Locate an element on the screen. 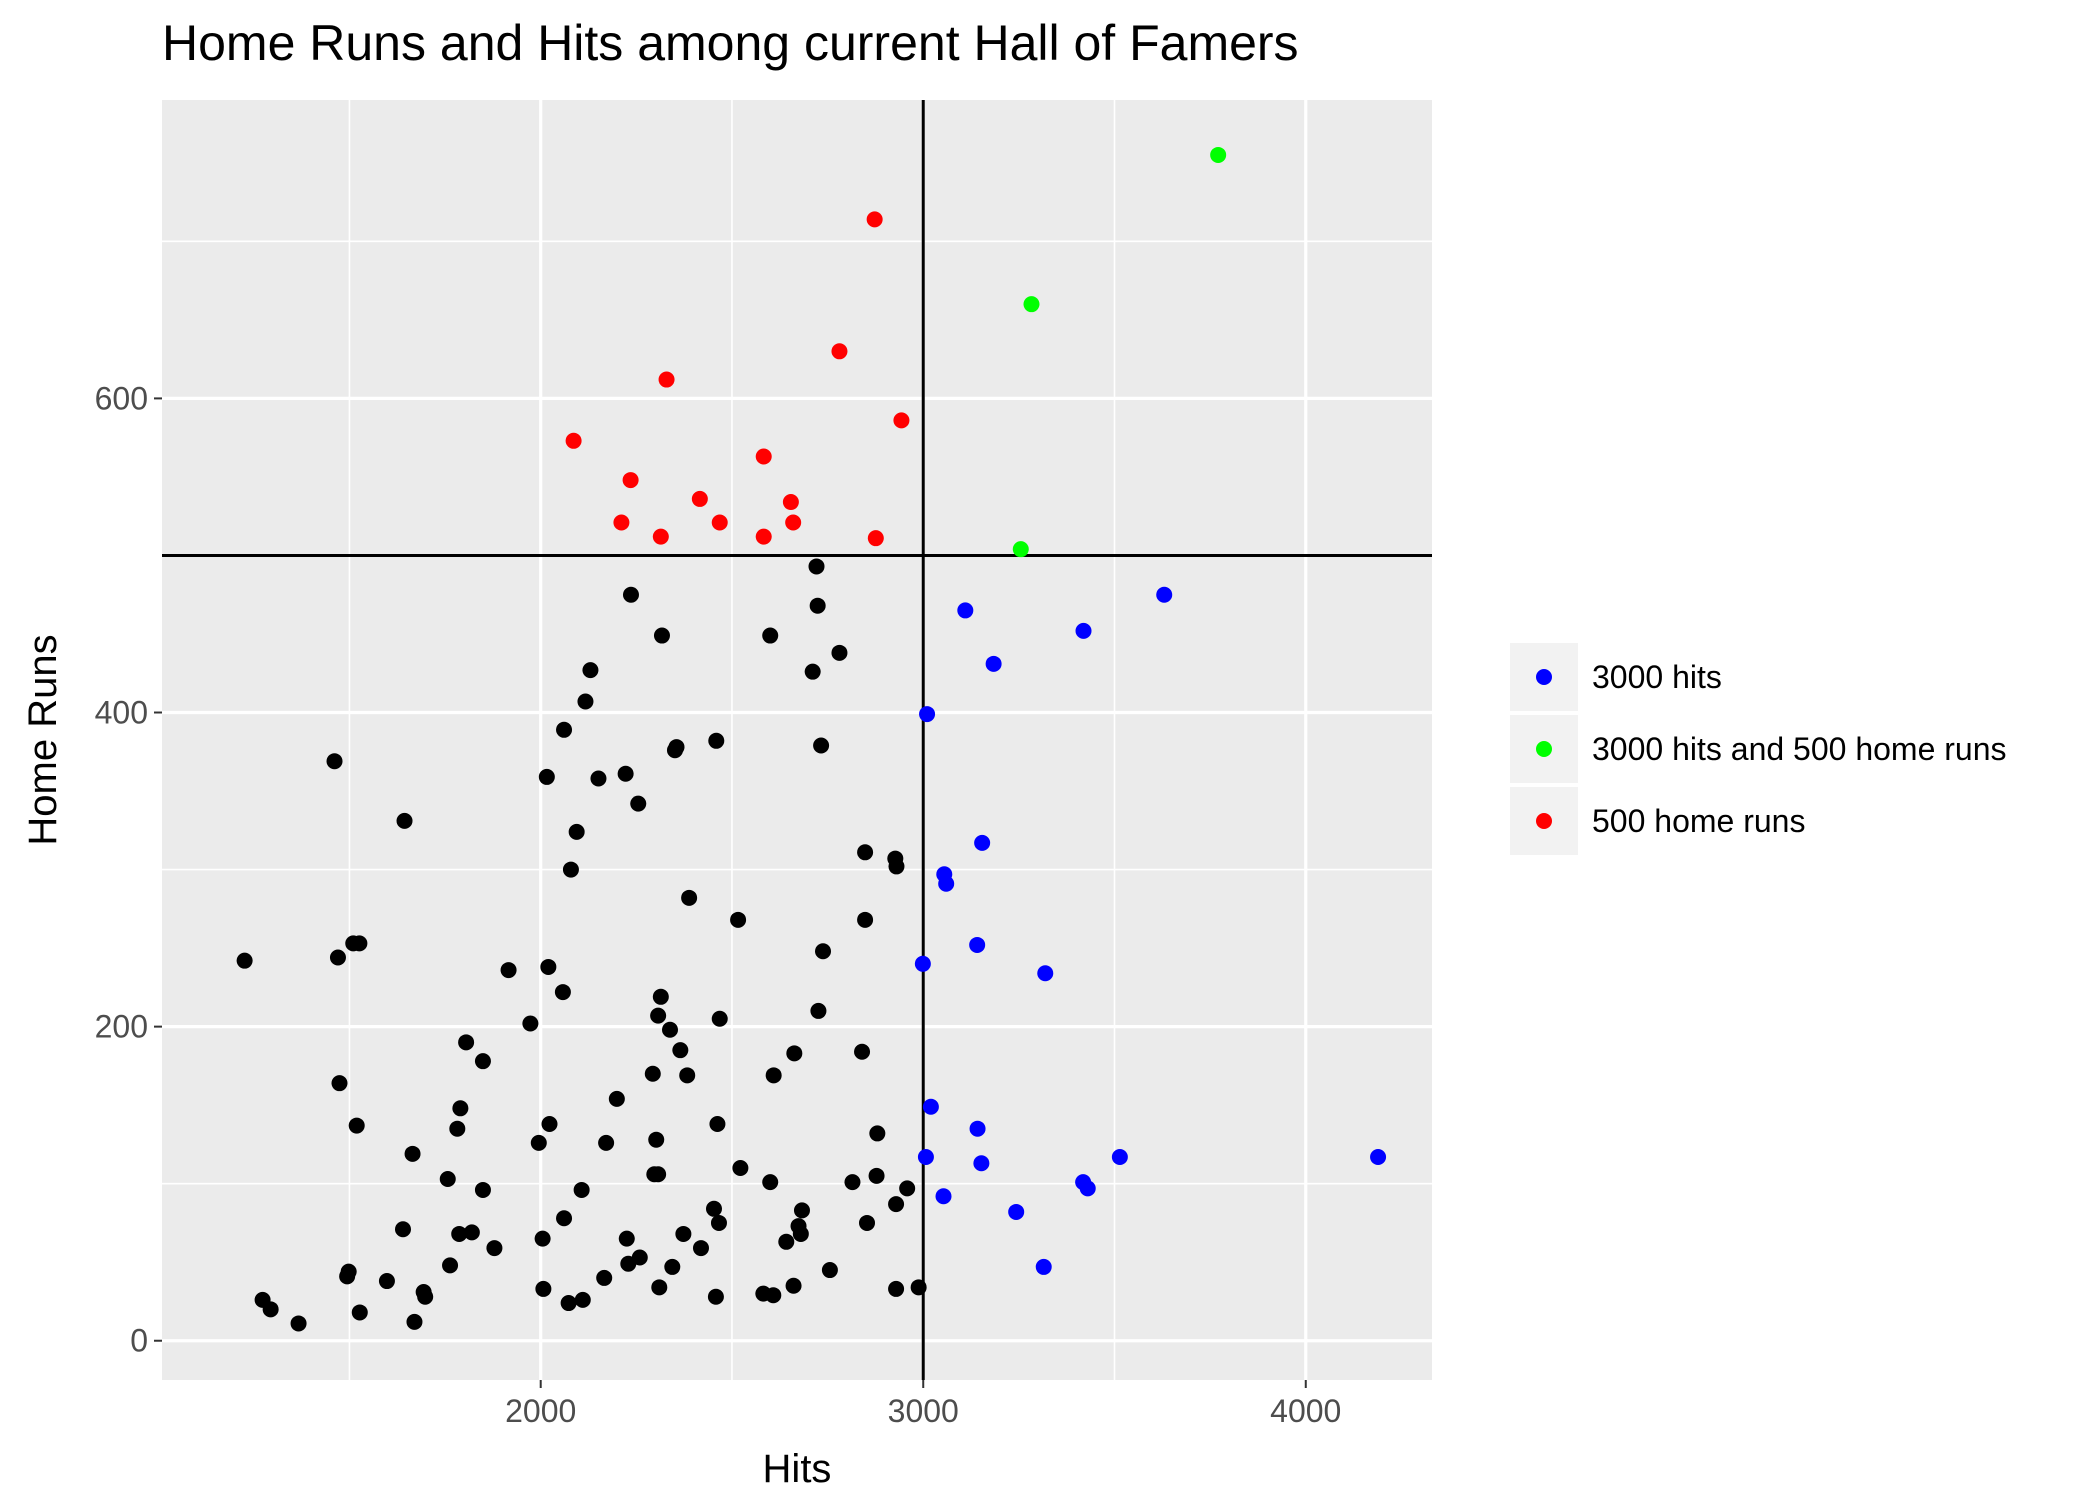  y-tick-label: 400 is located at coordinates (121, 713).